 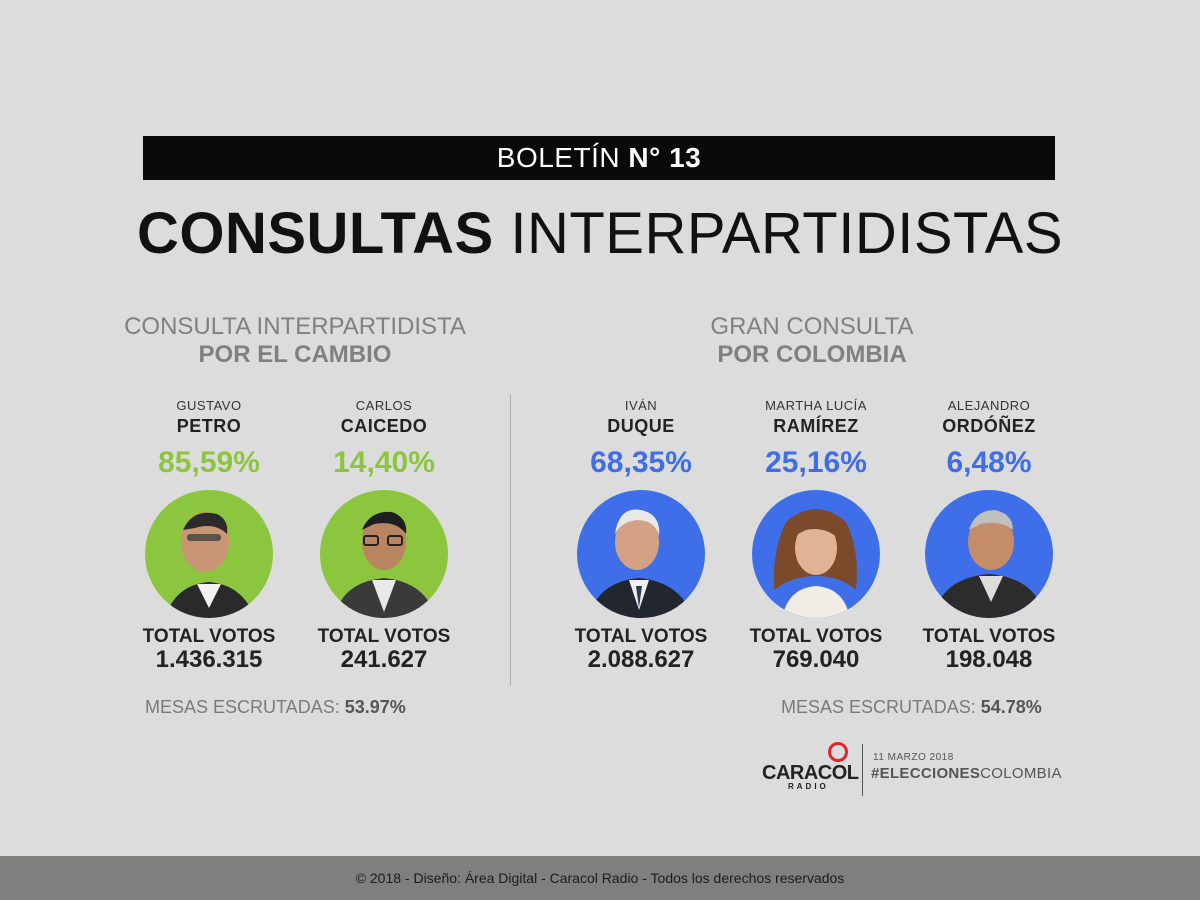 What do you see at coordinates (812, 326) in the screenshot?
I see `right-title-line1: GRAN CONSULTA` at bounding box center [812, 326].